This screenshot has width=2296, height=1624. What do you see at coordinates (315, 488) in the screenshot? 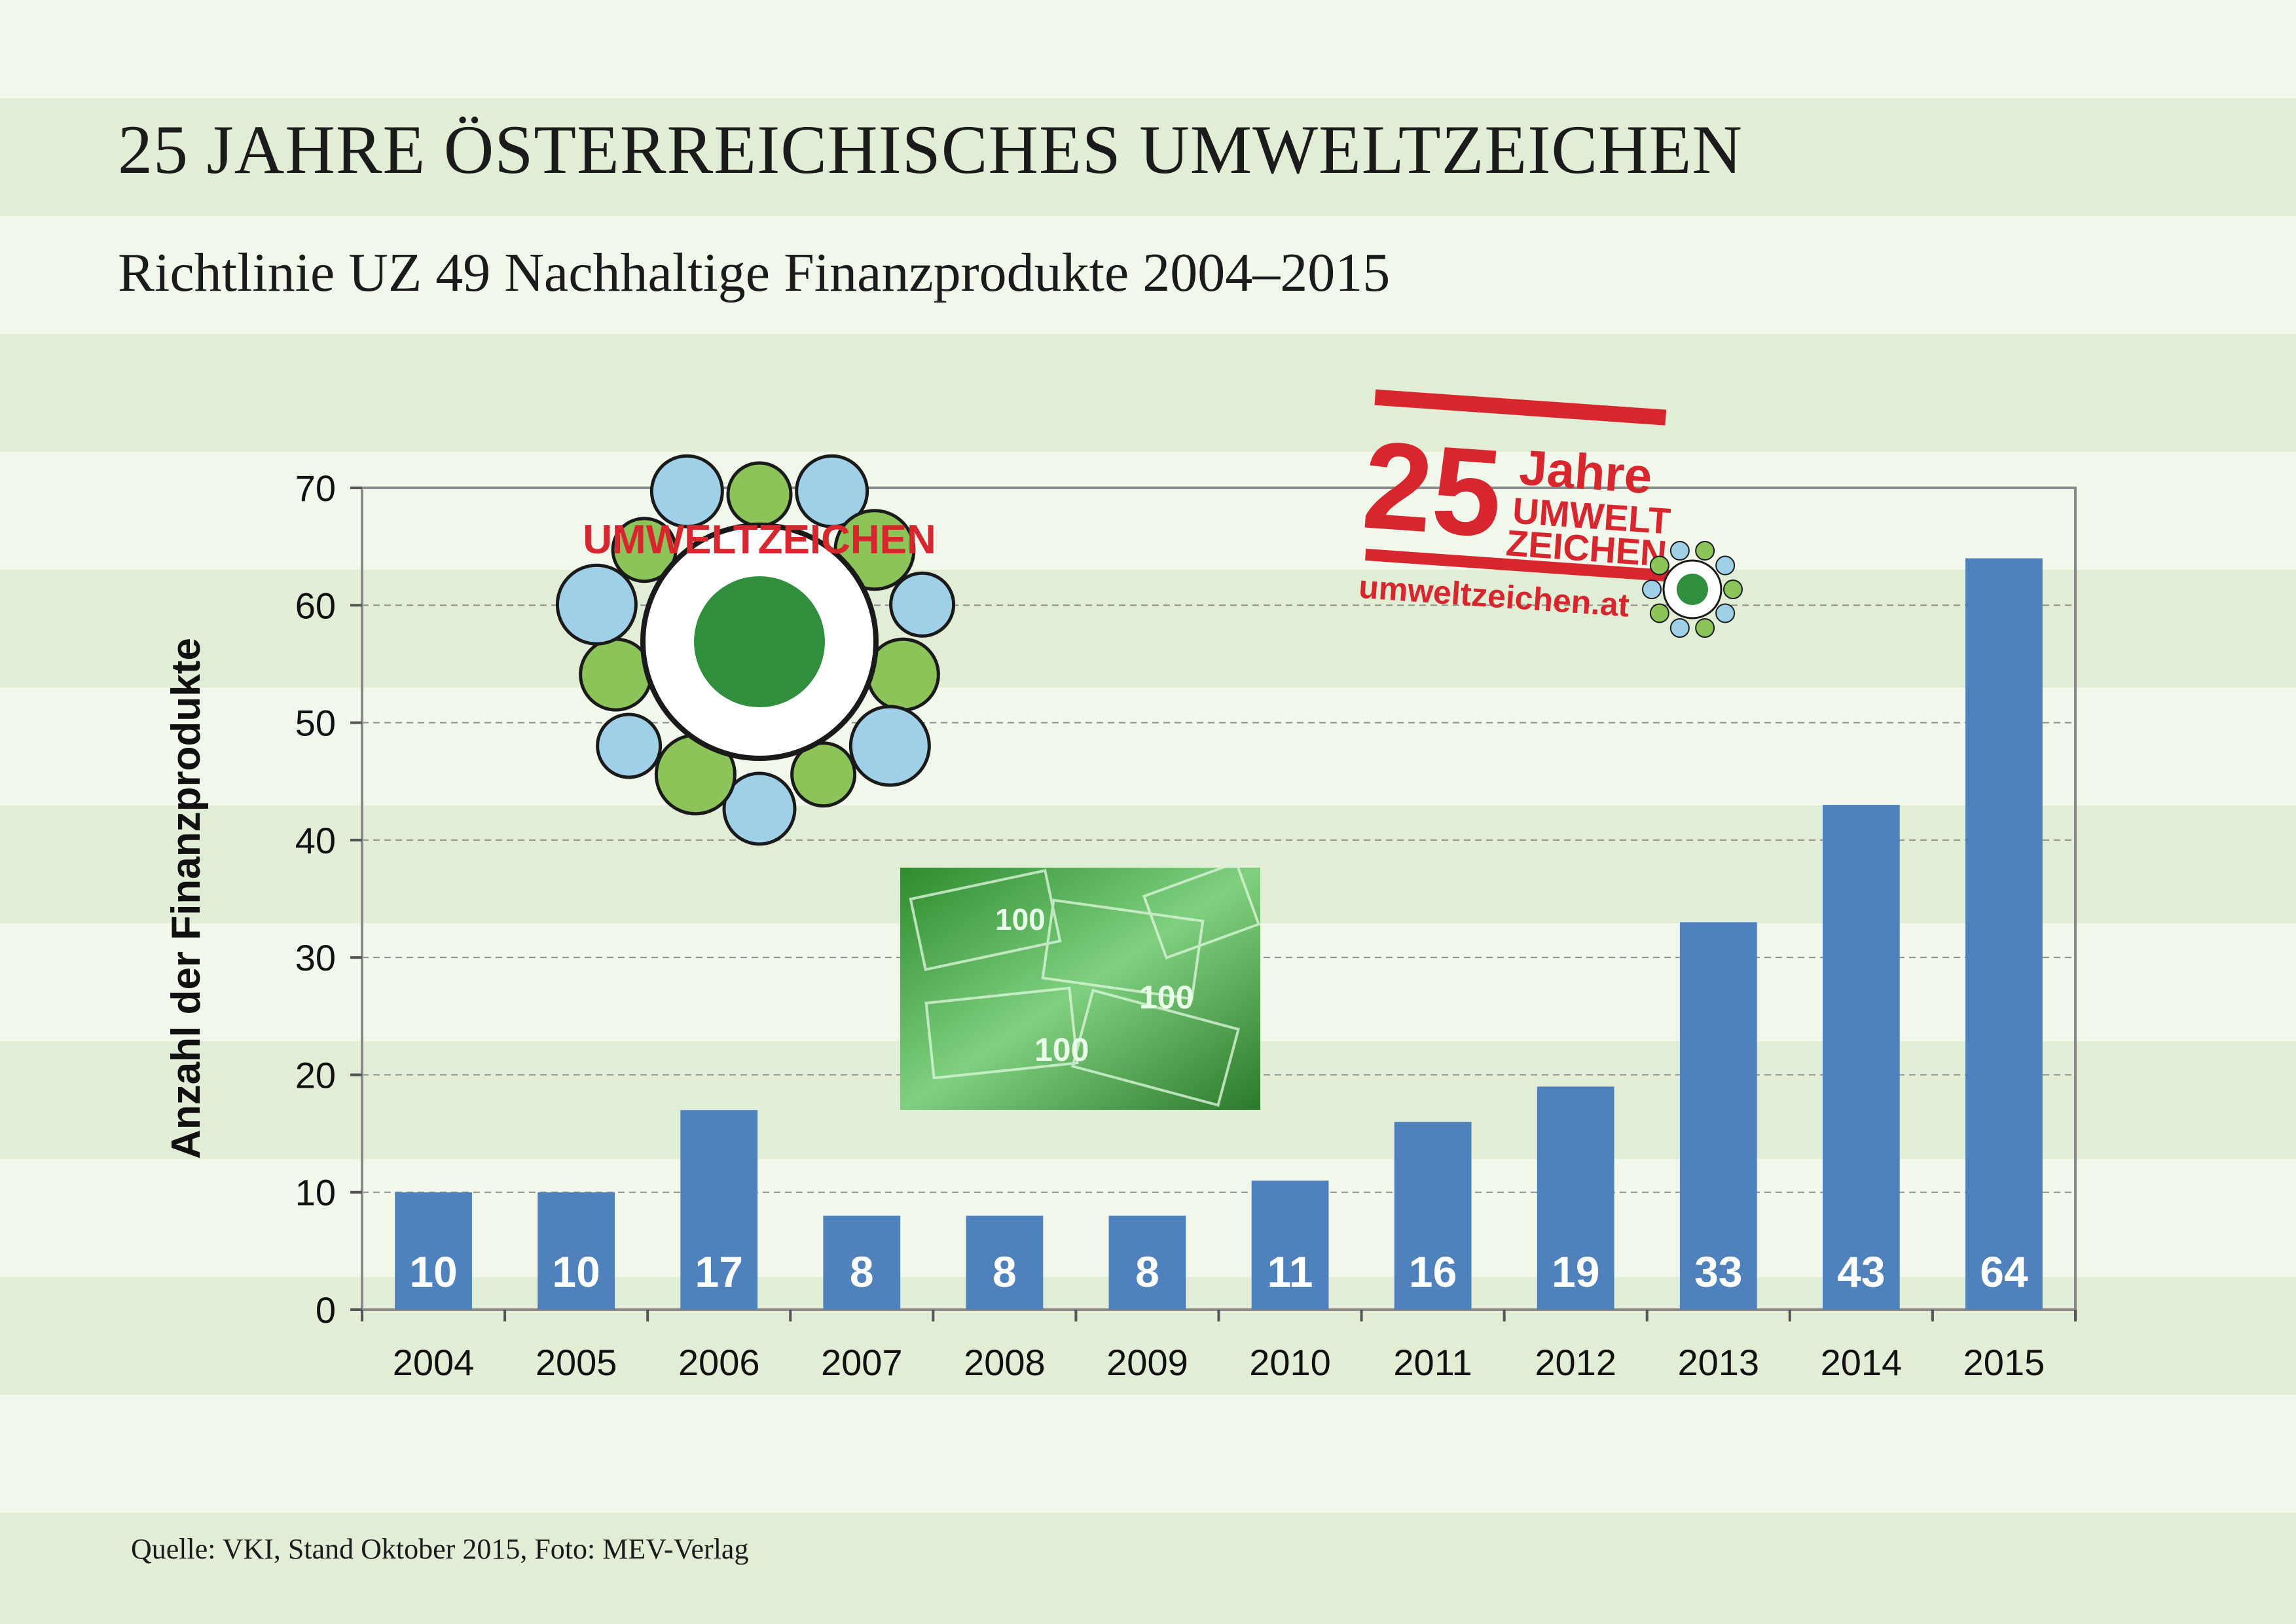
I see `y-tick-label: 70` at bounding box center [315, 488].